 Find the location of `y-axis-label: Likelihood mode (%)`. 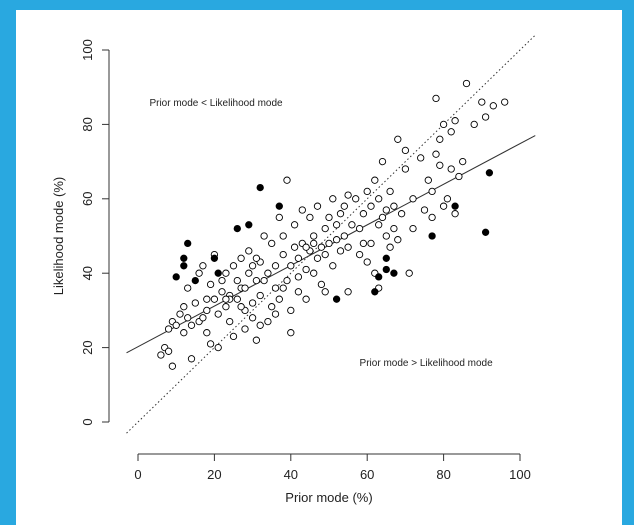

y-axis-label: Likelihood mode (%) is located at coordinates (58, 236).